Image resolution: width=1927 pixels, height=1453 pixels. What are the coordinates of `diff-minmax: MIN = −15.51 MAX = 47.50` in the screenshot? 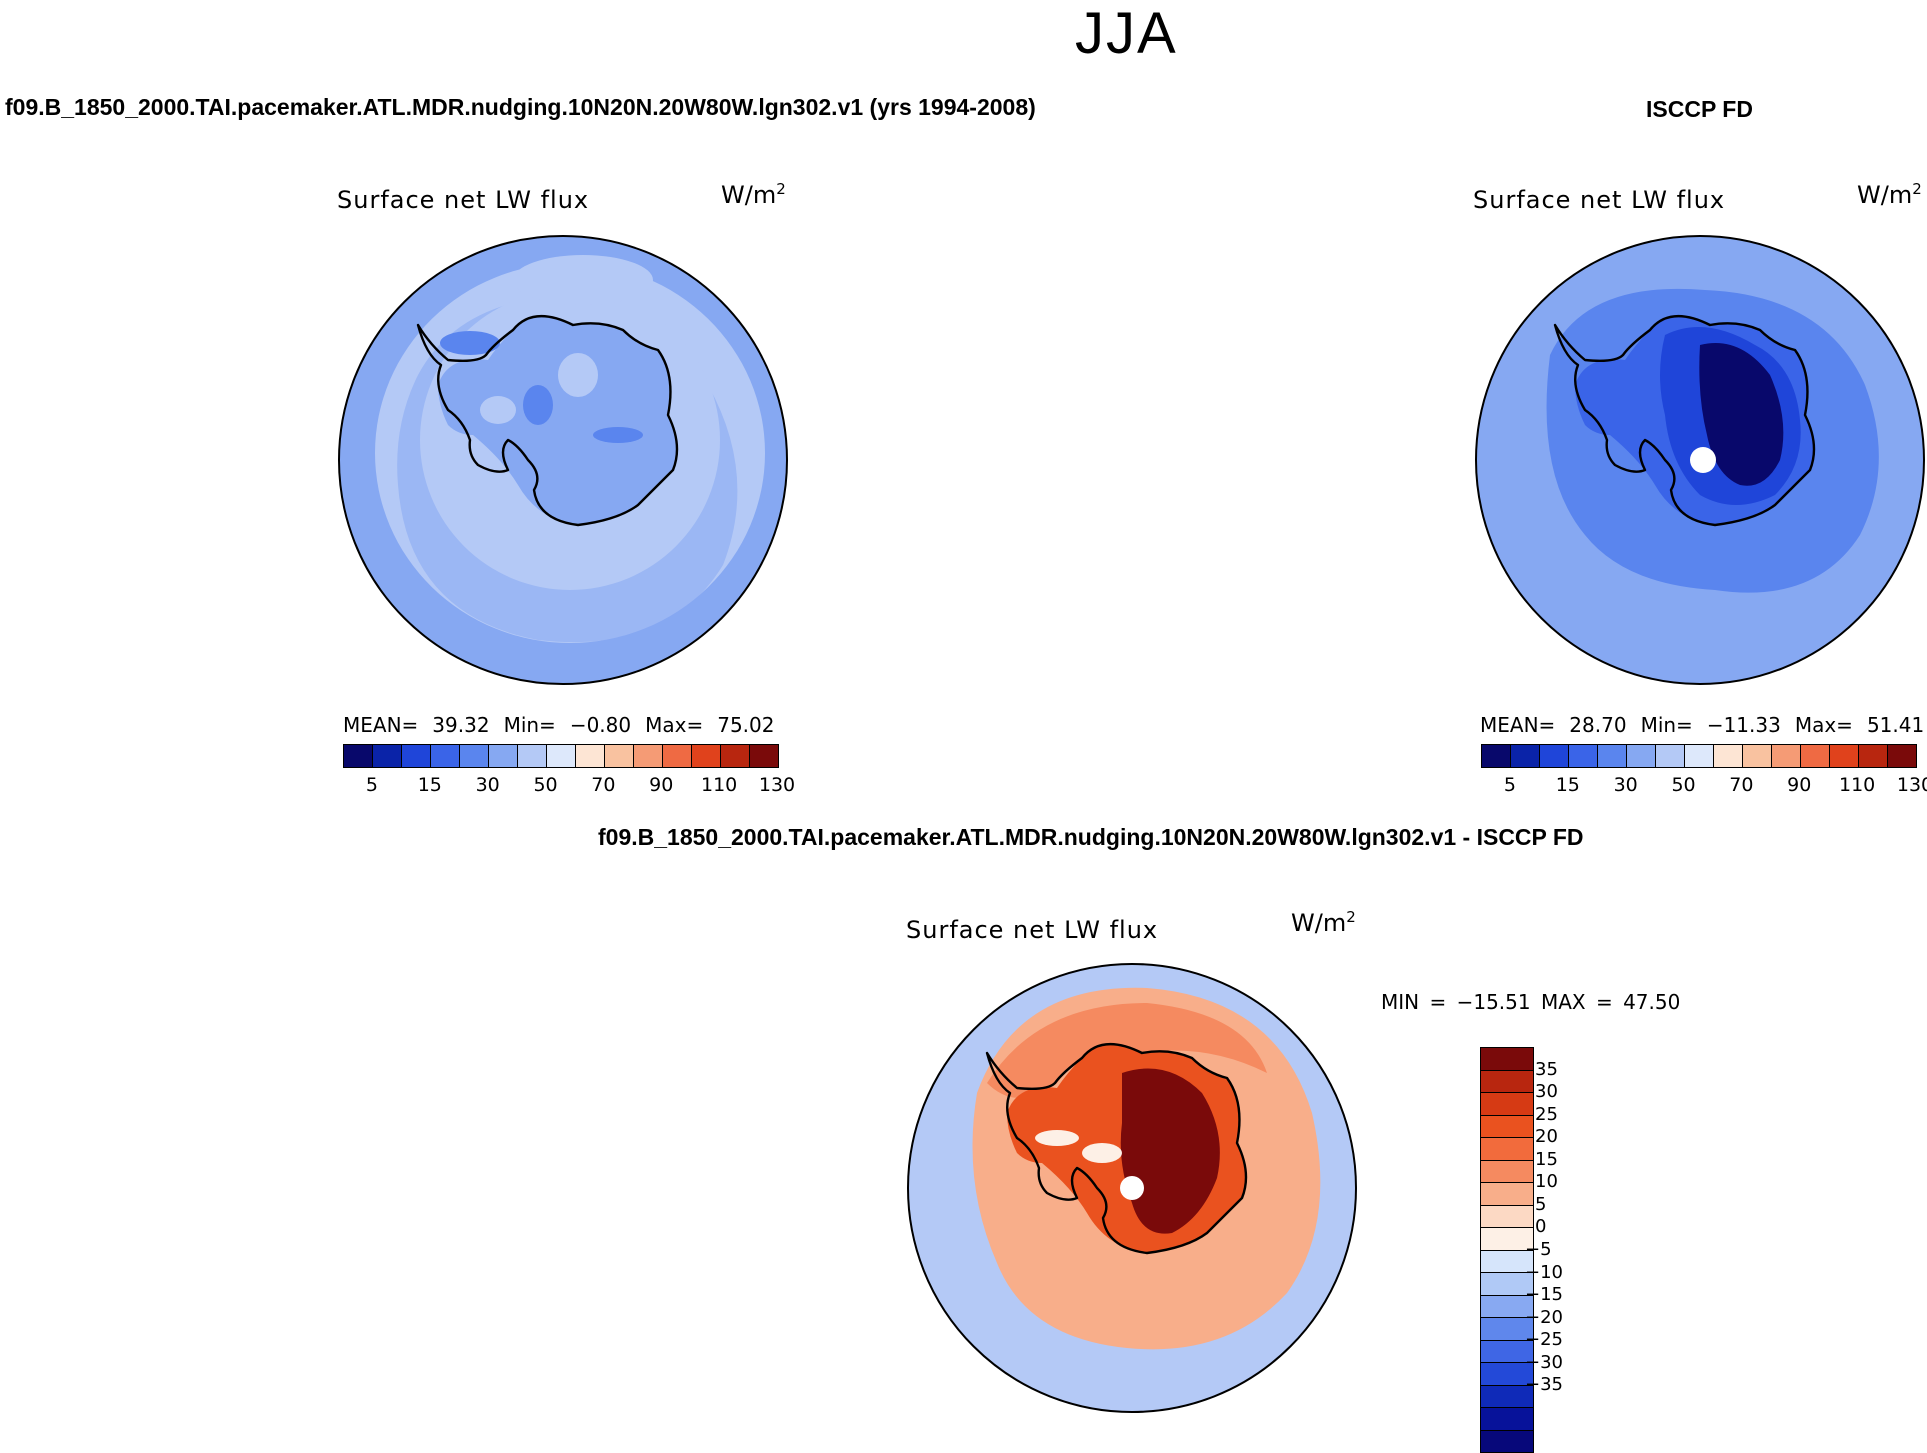 It's located at (1531, 1002).